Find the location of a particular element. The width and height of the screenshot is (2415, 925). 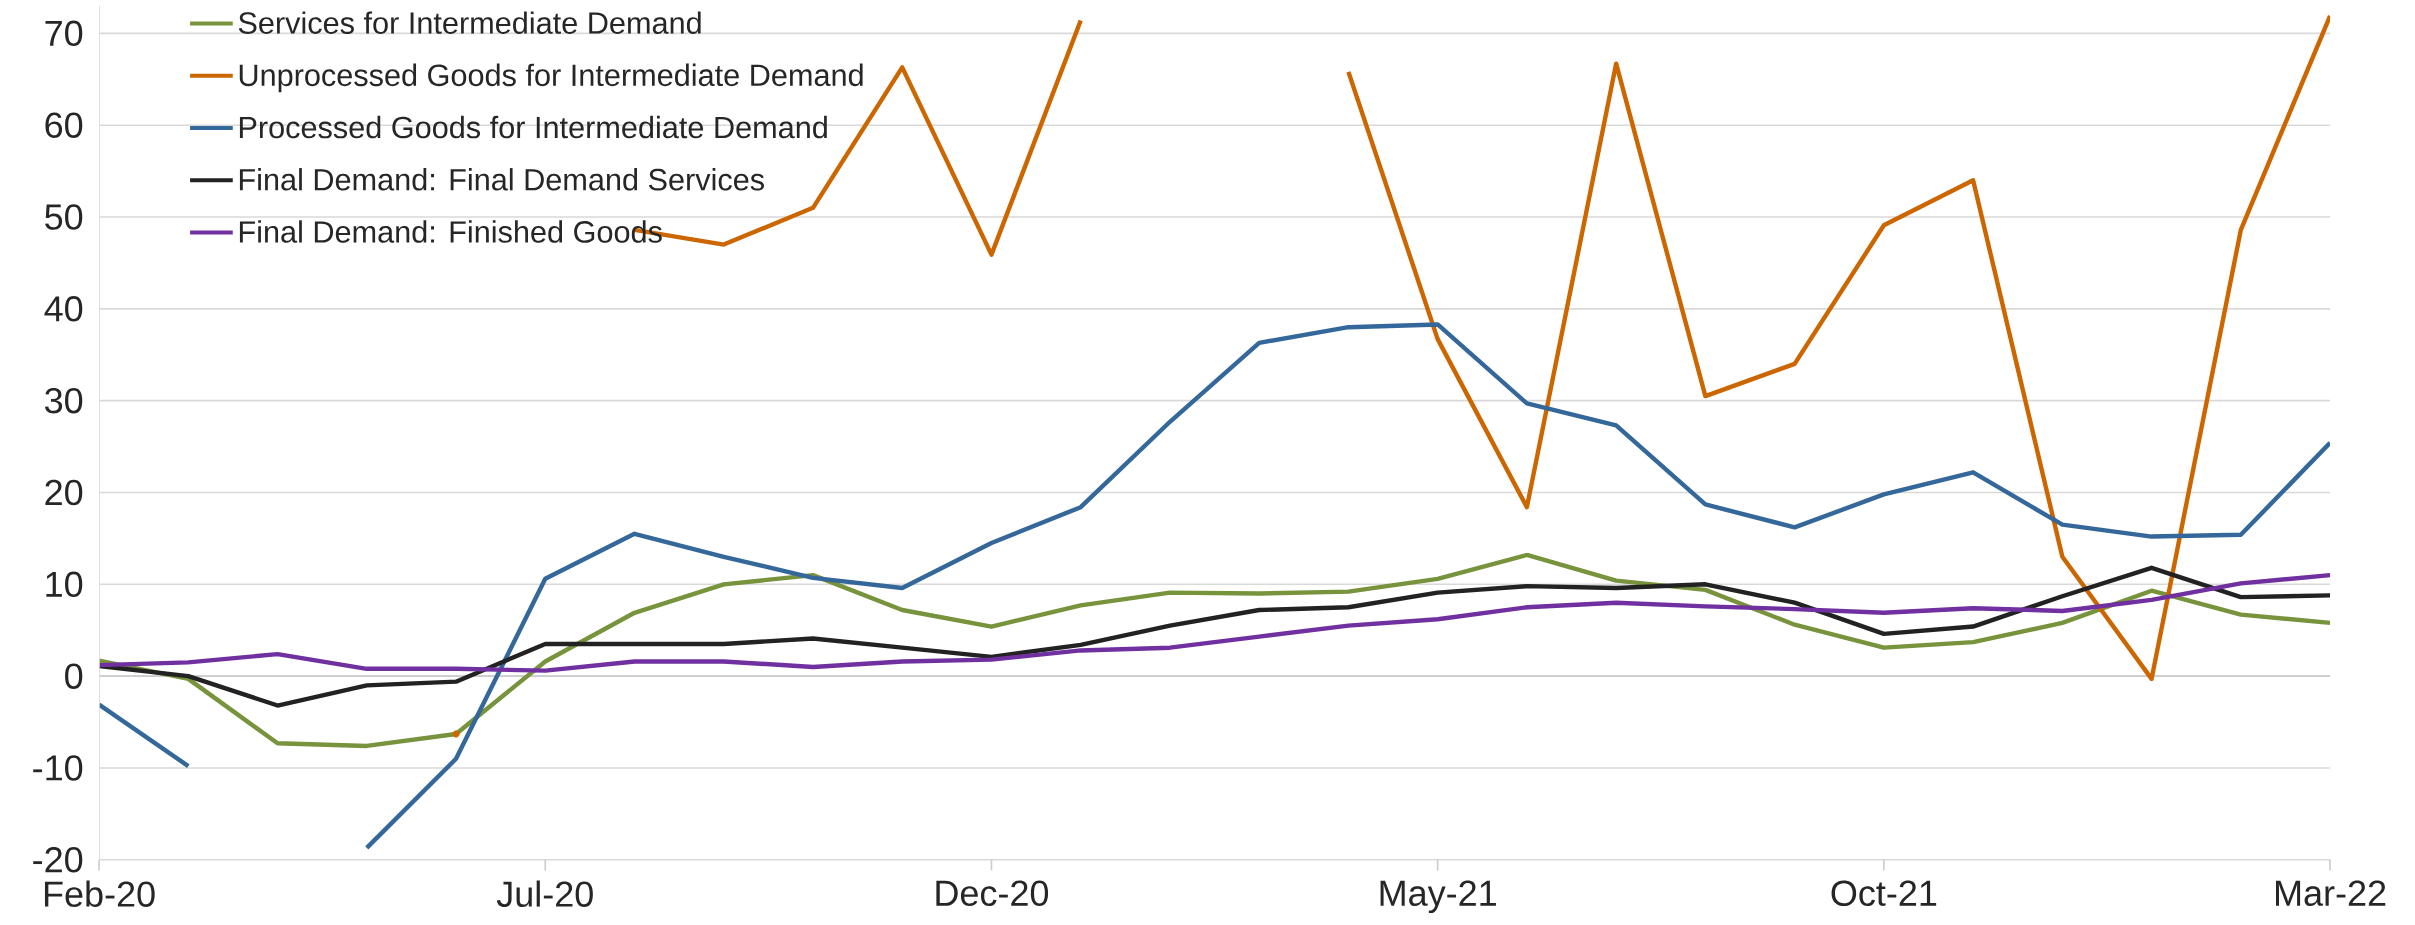

y-tick-label: -20 is located at coordinates (58, 860).